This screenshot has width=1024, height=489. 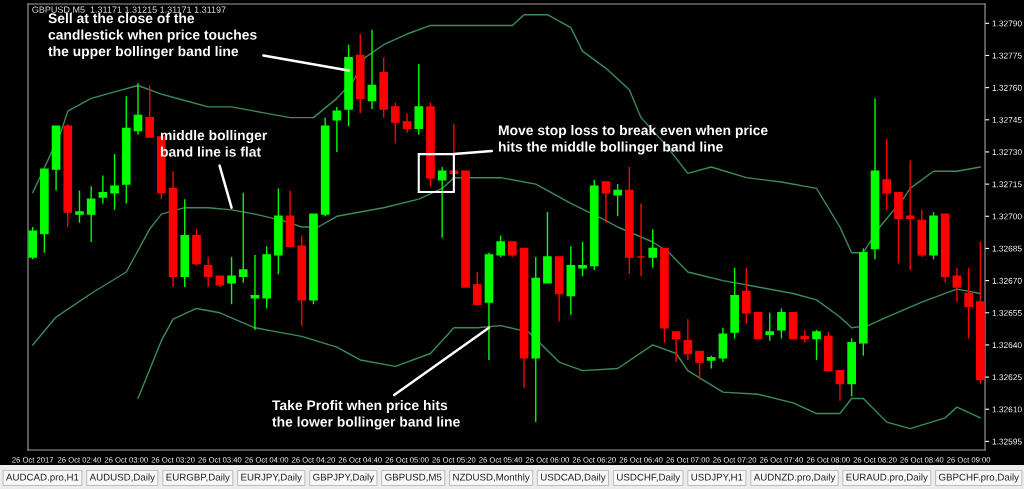 I want to click on y-tick-label: 1.32685, so click(x=1007, y=248).